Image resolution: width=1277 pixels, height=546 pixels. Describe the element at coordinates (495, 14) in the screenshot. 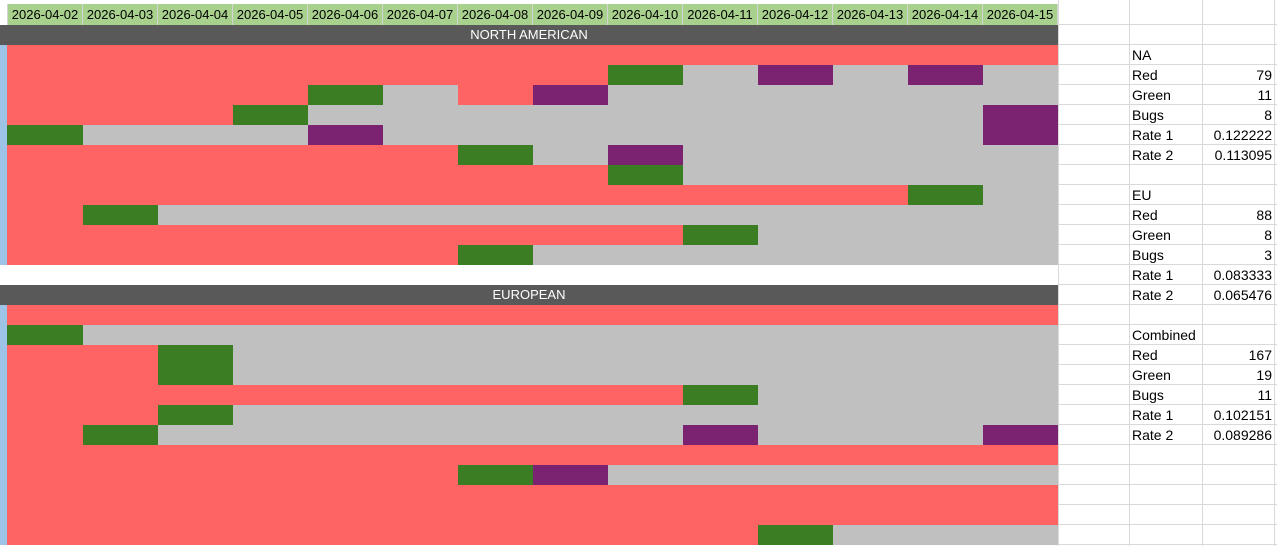

I see `date-header-cell: 2026-04-08` at that location.